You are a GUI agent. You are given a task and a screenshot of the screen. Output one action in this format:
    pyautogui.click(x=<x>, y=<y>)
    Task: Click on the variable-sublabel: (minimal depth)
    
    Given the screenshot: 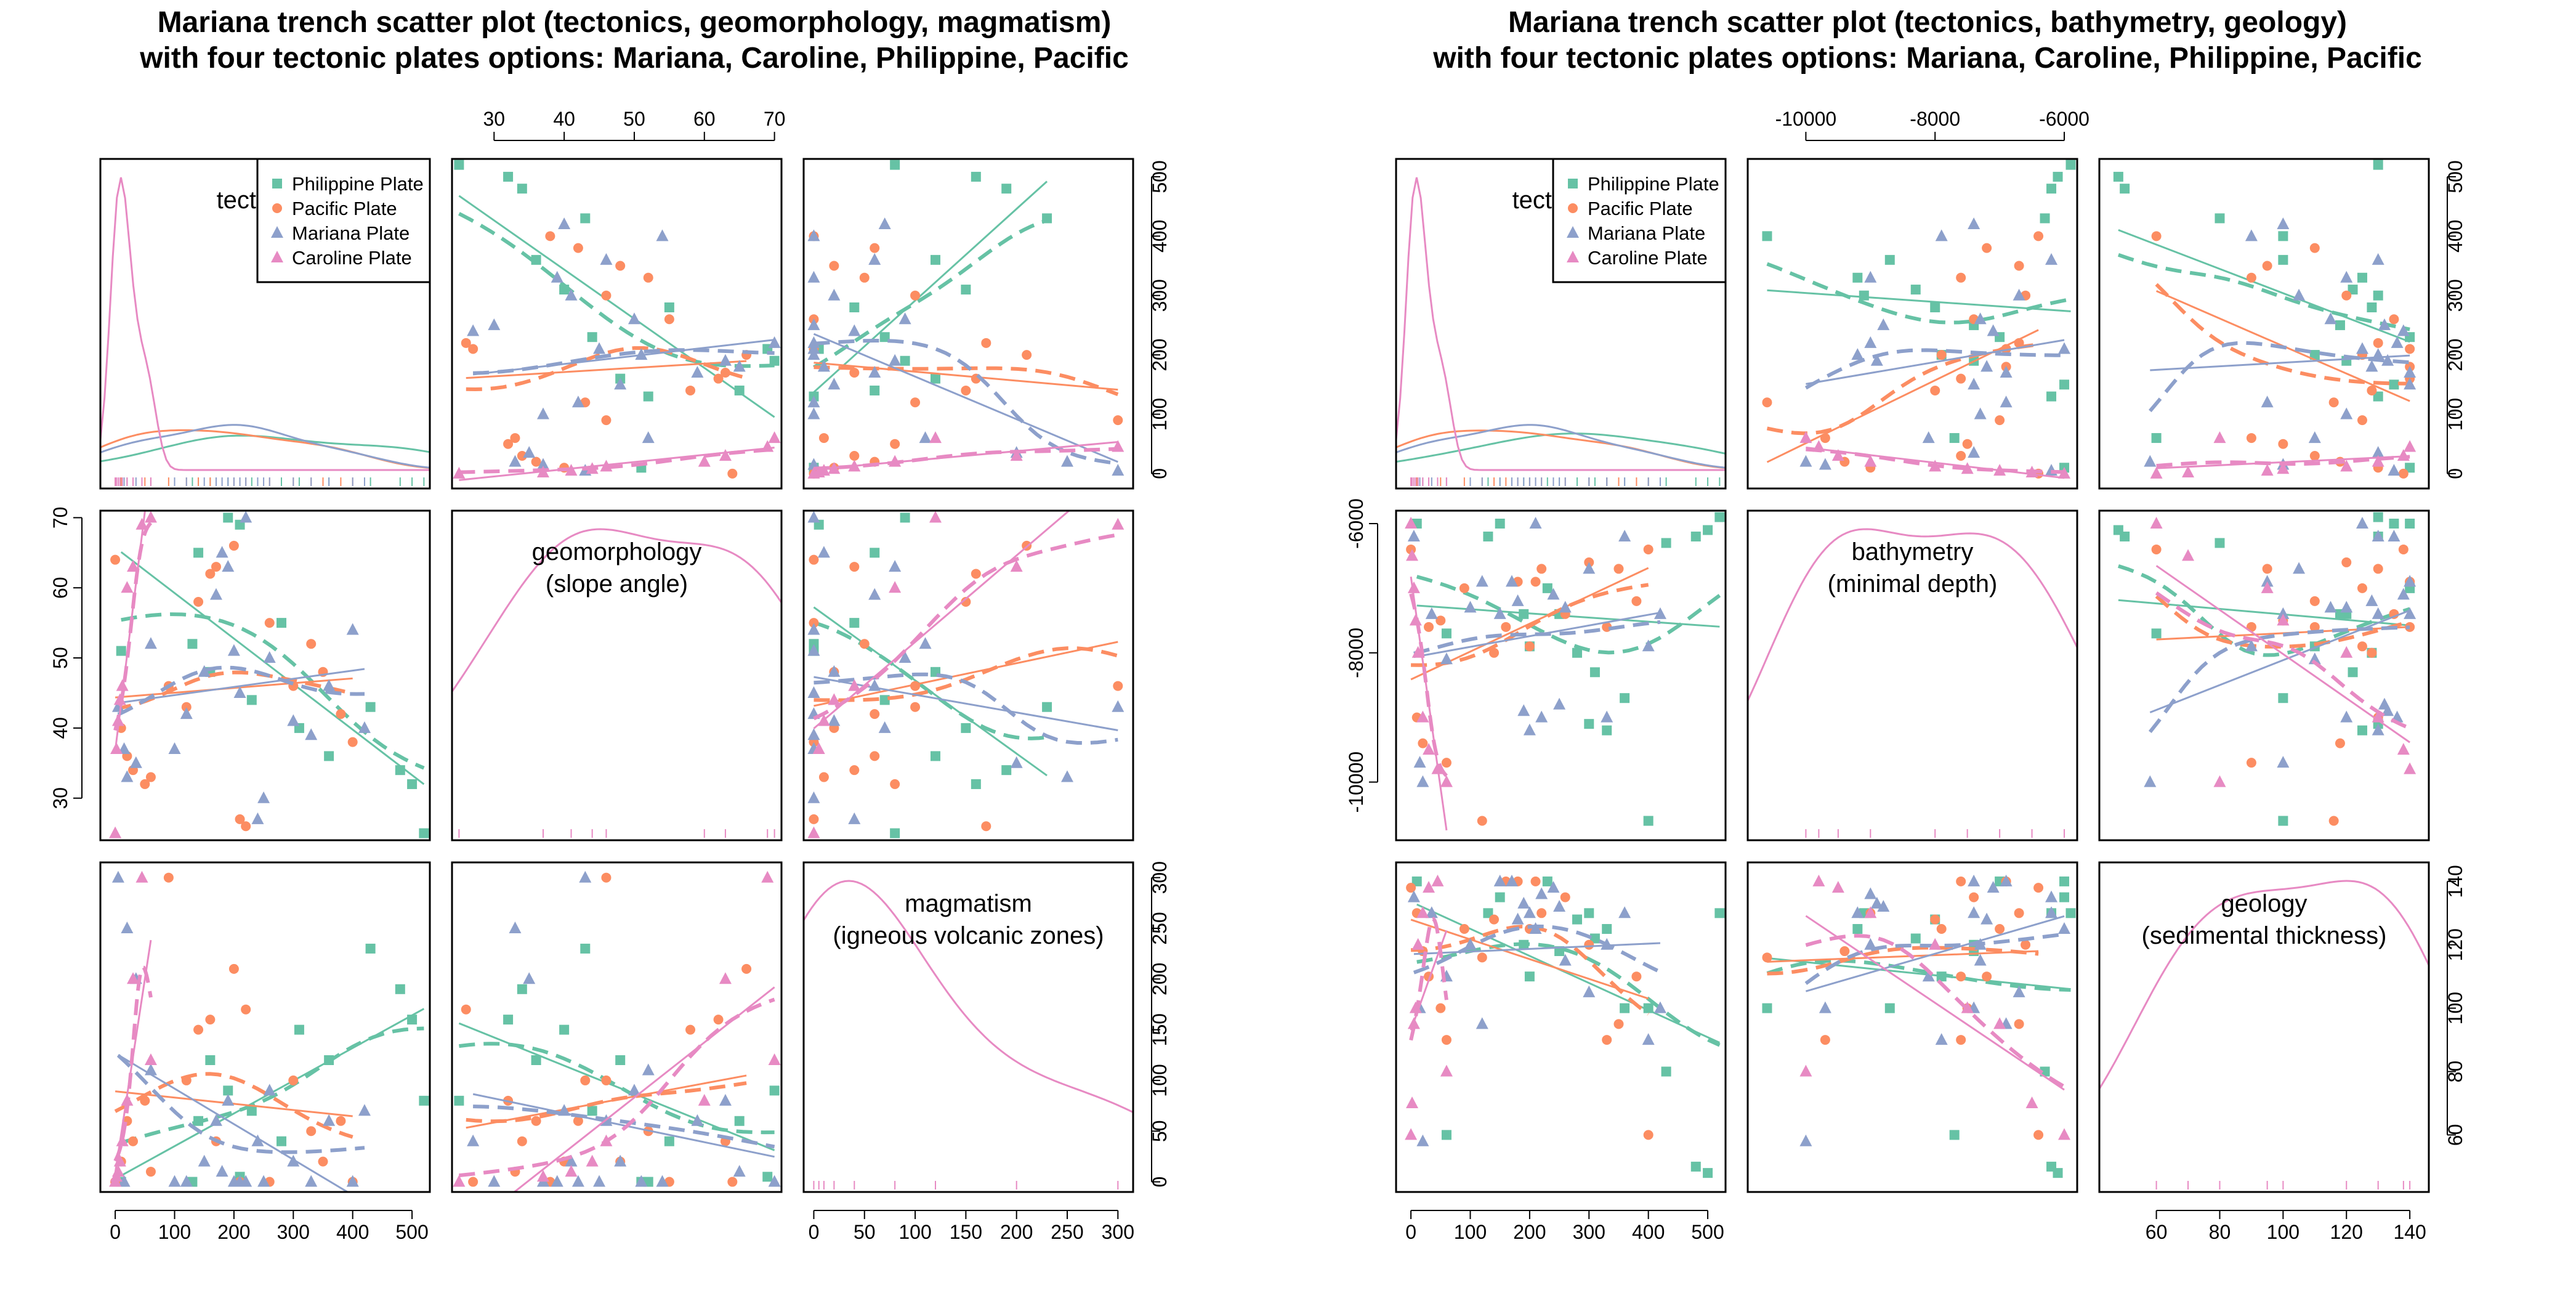 What is the action you would take?
    pyautogui.click(x=1913, y=584)
    